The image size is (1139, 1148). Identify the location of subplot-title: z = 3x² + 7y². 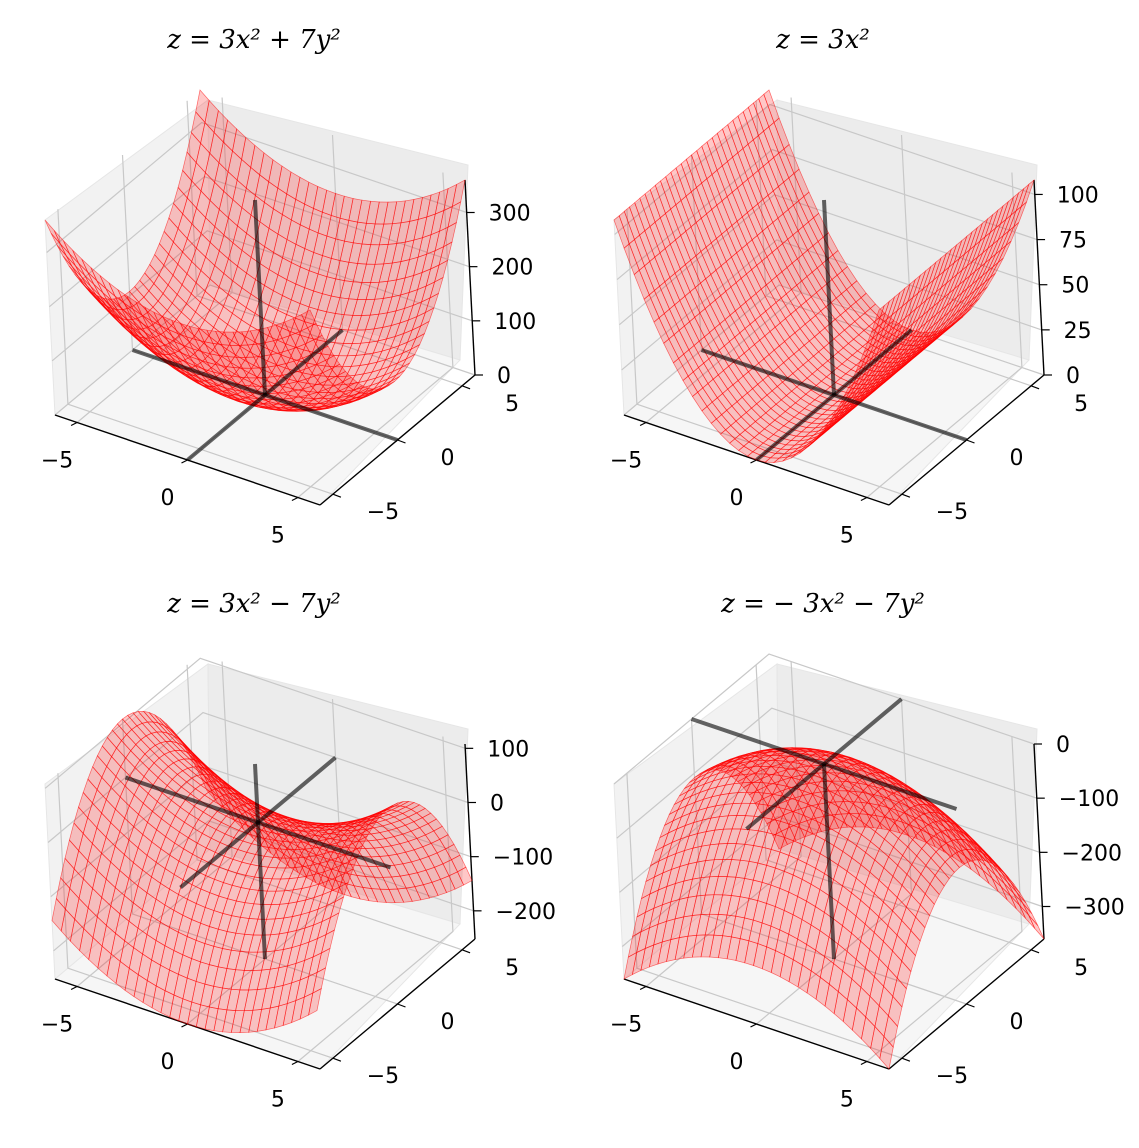
(253, 40).